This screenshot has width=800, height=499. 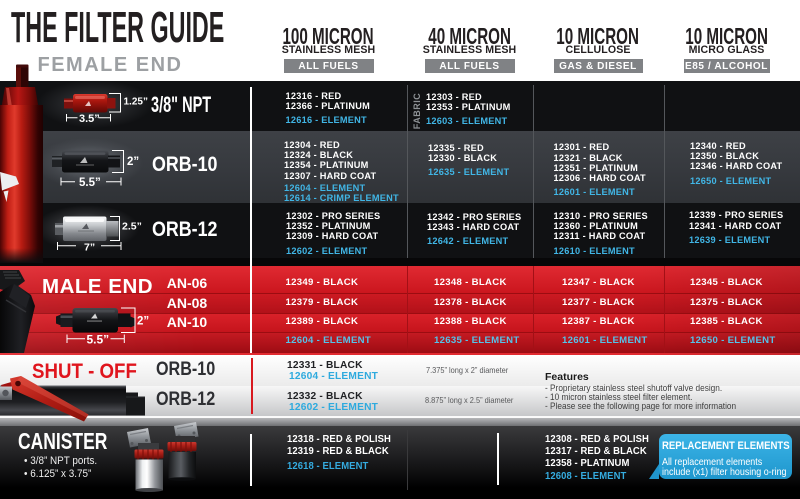 What do you see at coordinates (136, 102) in the screenshot?
I see `svg-text: 1.25”` at bounding box center [136, 102].